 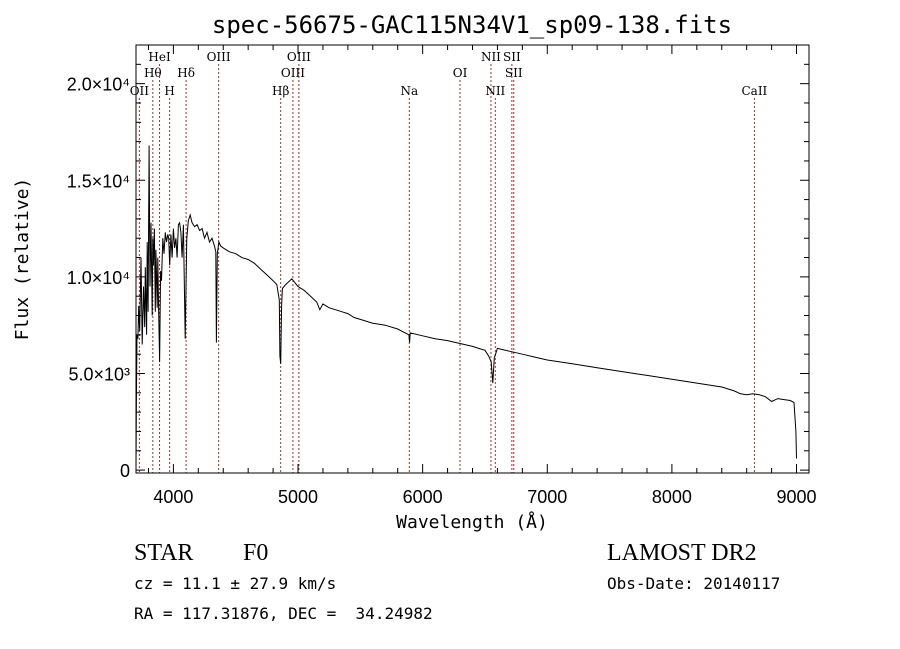 What do you see at coordinates (140, 91) in the screenshot?
I see `line-marker-label: OII` at bounding box center [140, 91].